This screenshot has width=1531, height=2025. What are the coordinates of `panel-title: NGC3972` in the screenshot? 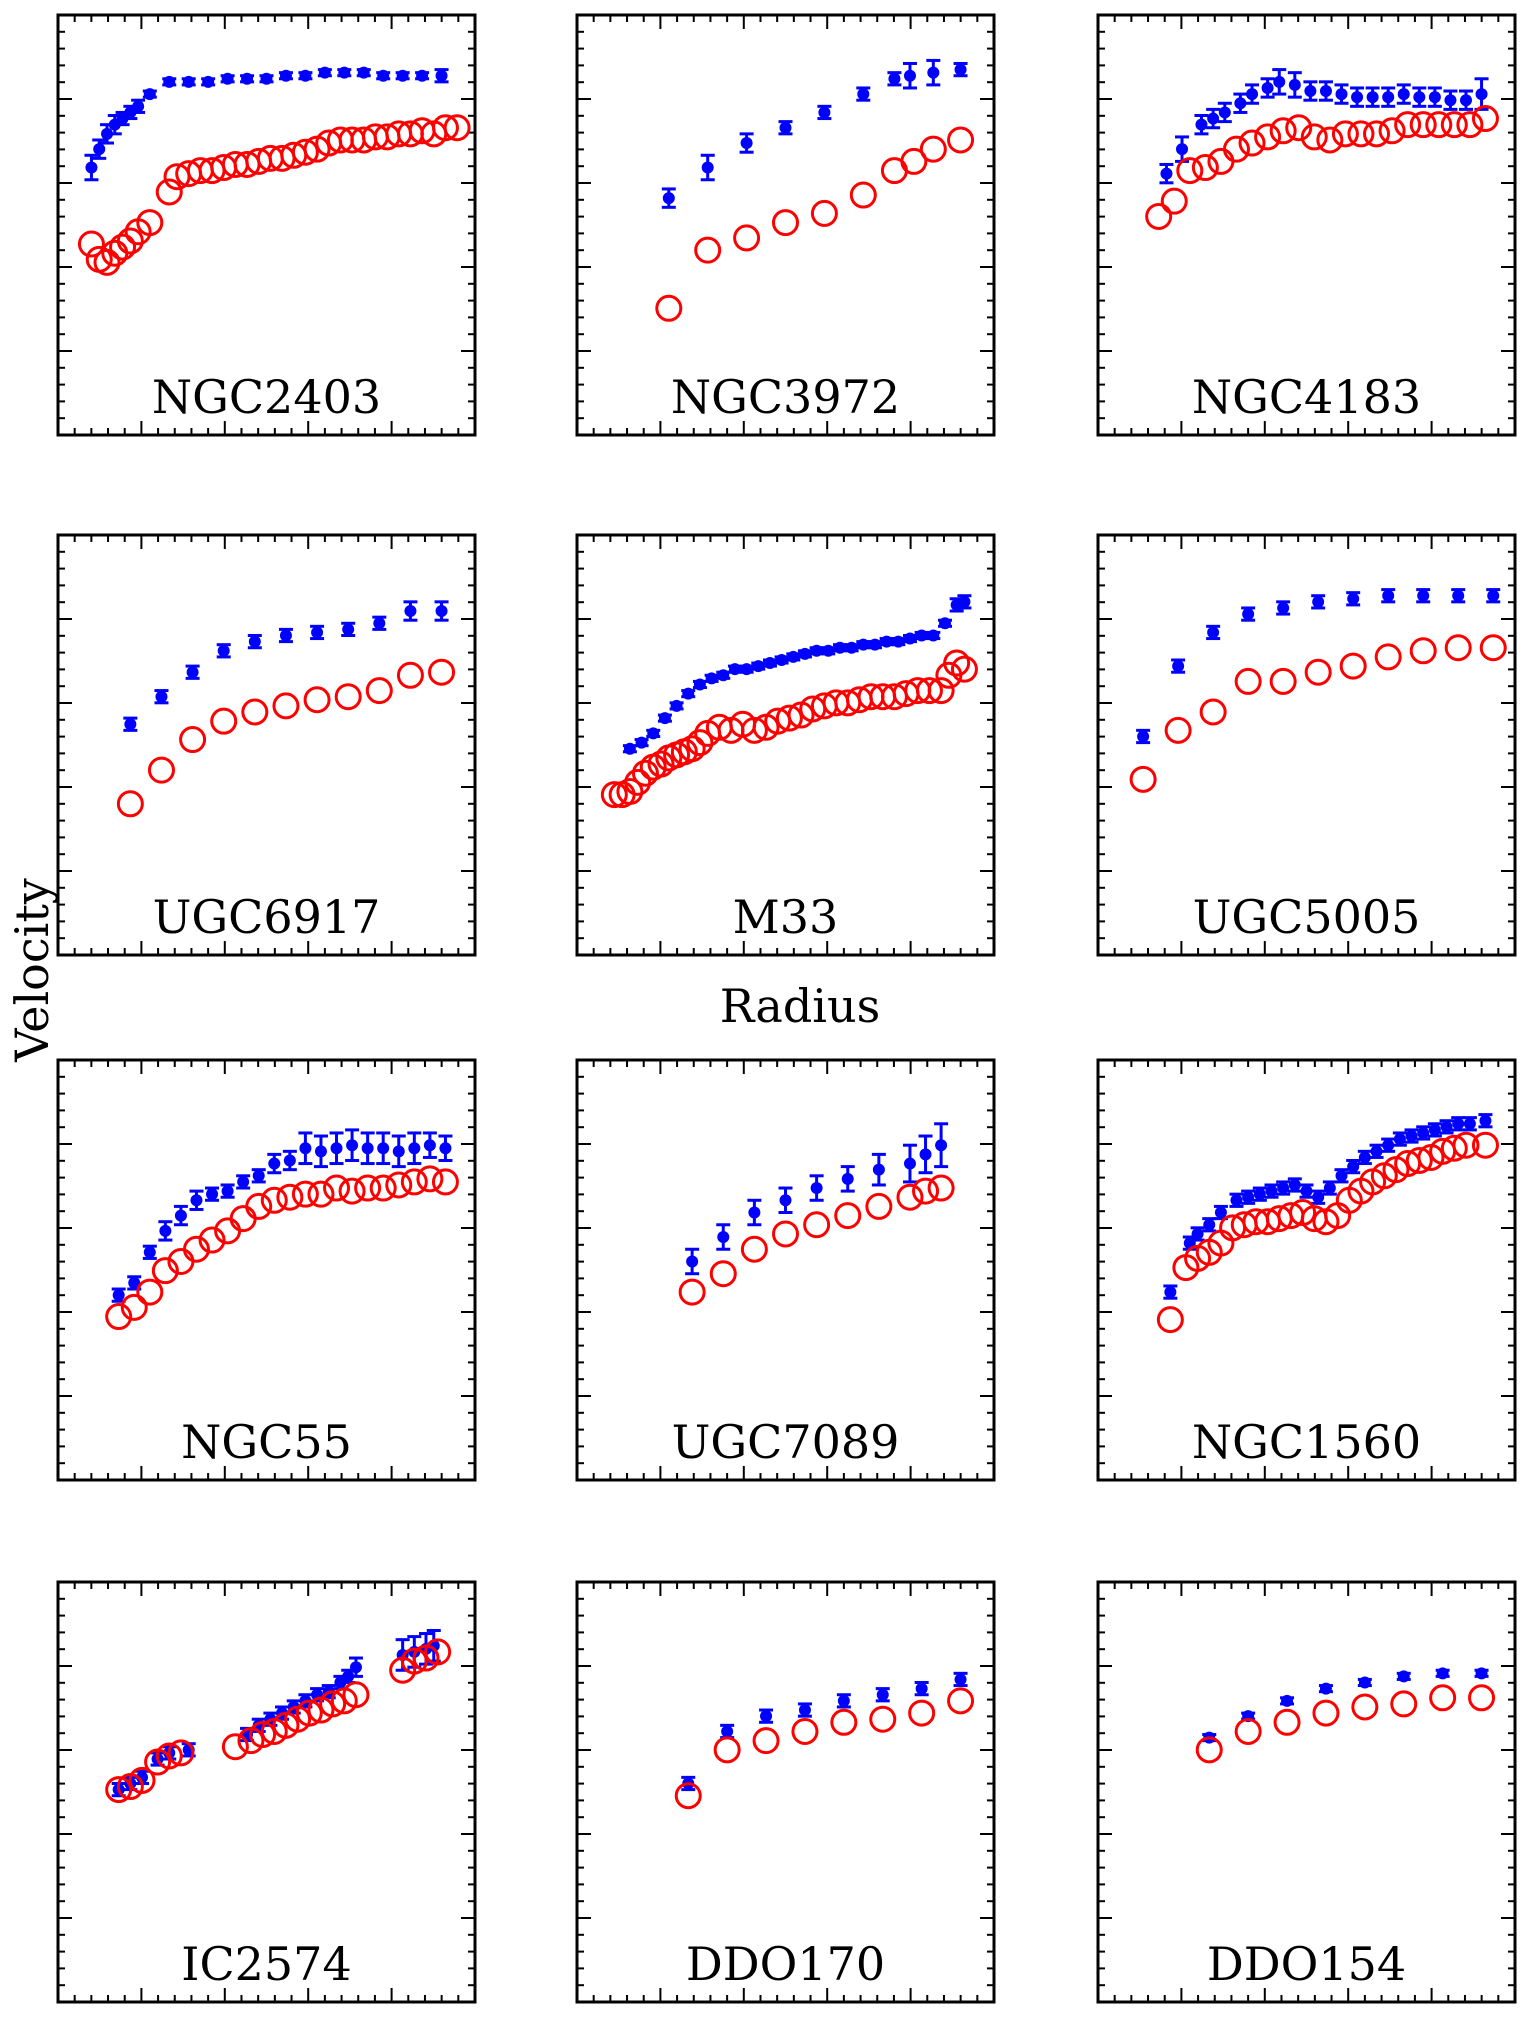 It's located at (785, 397).